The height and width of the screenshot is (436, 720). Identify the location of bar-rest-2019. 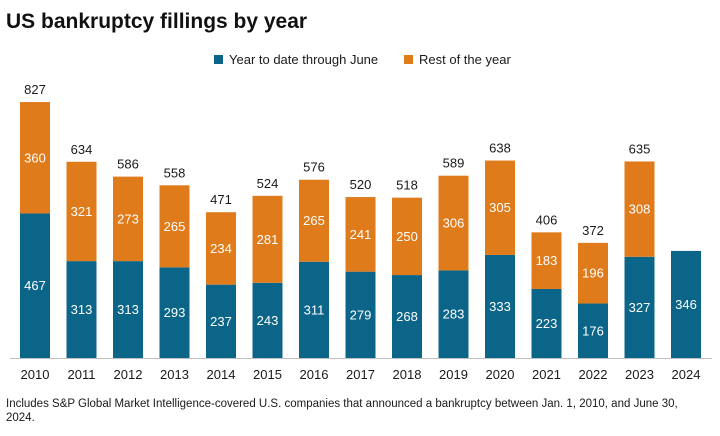
(453, 223).